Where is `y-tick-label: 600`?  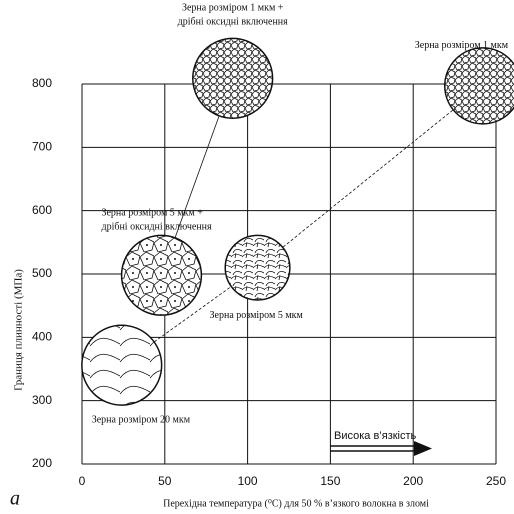
y-tick-label: 600 is located at coordinates (42, 210).